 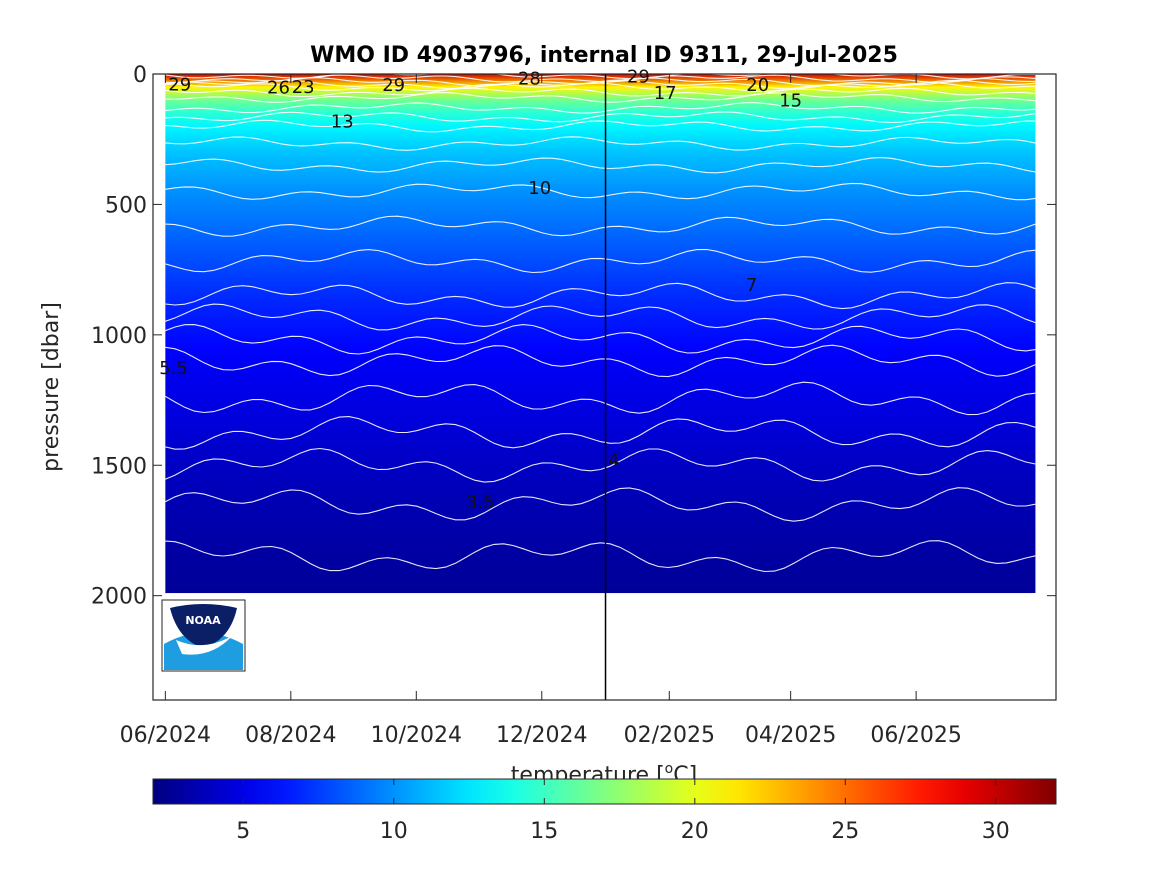 What do you see at coordinates (394, 831) in the screenshot?
I see `colorbar-tick-label: 10` at bounding box center [394, 831].